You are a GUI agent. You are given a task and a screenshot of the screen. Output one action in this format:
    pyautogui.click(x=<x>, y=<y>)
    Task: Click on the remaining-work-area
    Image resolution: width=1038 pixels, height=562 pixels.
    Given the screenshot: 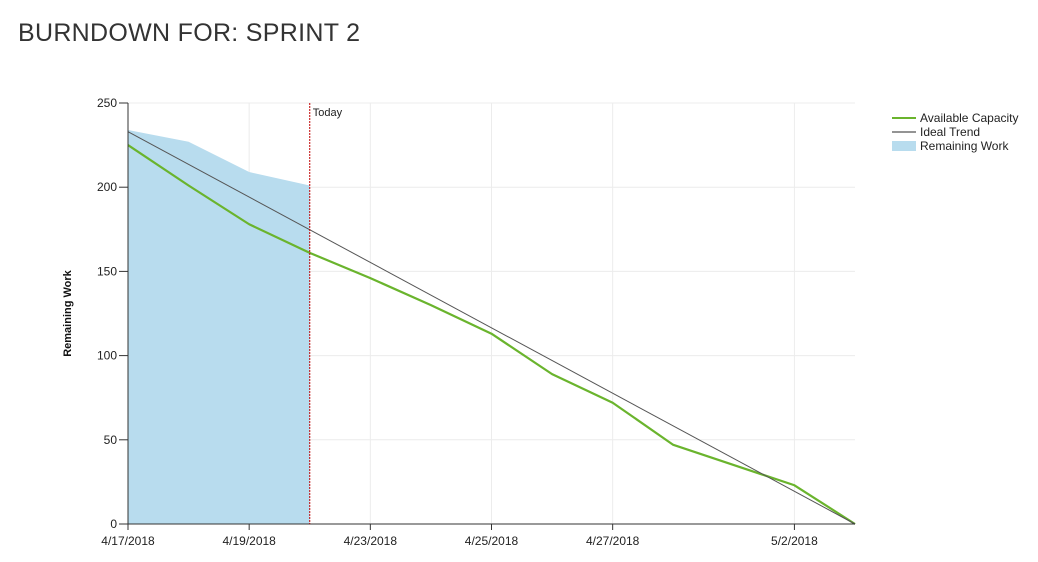 What is the action you would take?
    pyautogui.click(x=219, y=326)
    